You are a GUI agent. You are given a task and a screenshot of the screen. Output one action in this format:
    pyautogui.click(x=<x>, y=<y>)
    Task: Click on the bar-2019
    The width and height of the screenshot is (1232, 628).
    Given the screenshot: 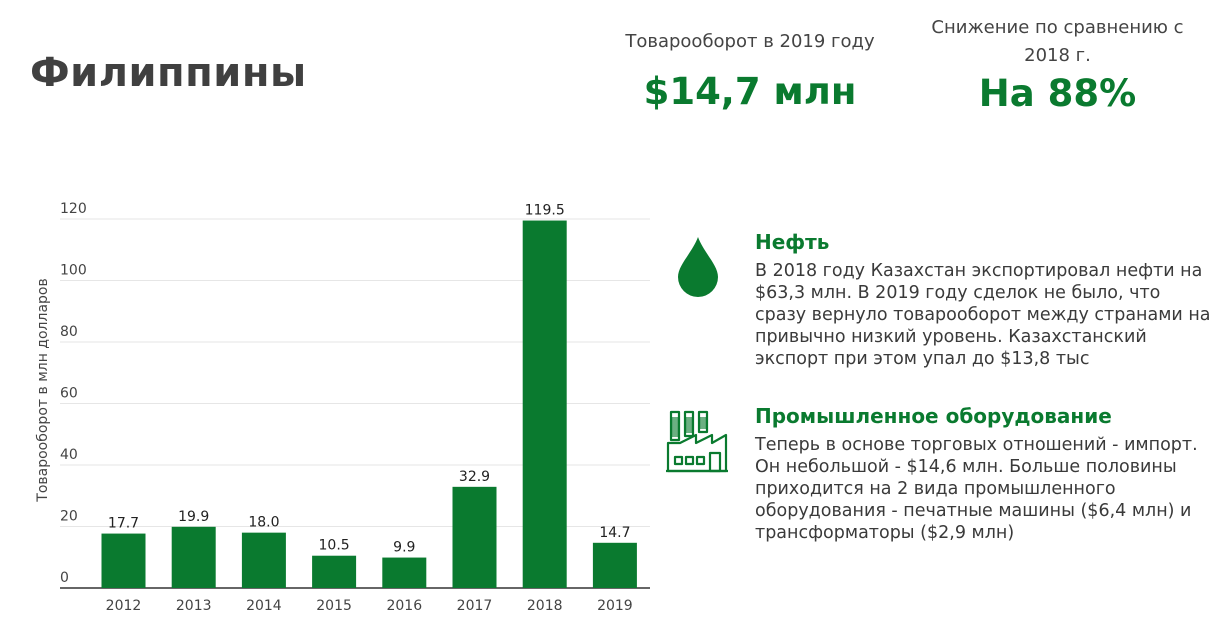 What is the action you would take?
    pyautogui.click(x=614, y=565)
    